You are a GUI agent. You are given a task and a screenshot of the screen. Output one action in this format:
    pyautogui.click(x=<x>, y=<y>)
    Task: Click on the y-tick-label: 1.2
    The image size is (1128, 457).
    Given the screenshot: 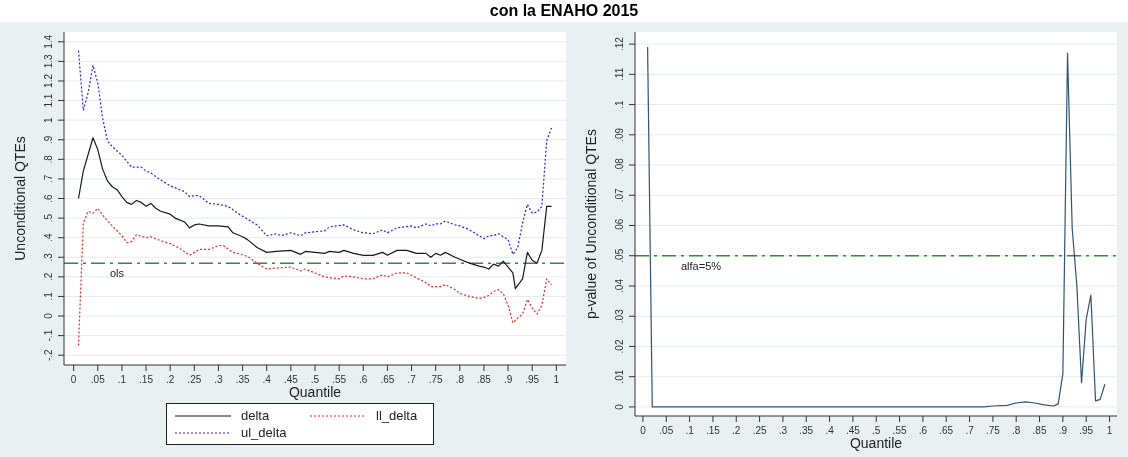 What is the action you would take?
    pyautogui.click(x=48, y=80)
    